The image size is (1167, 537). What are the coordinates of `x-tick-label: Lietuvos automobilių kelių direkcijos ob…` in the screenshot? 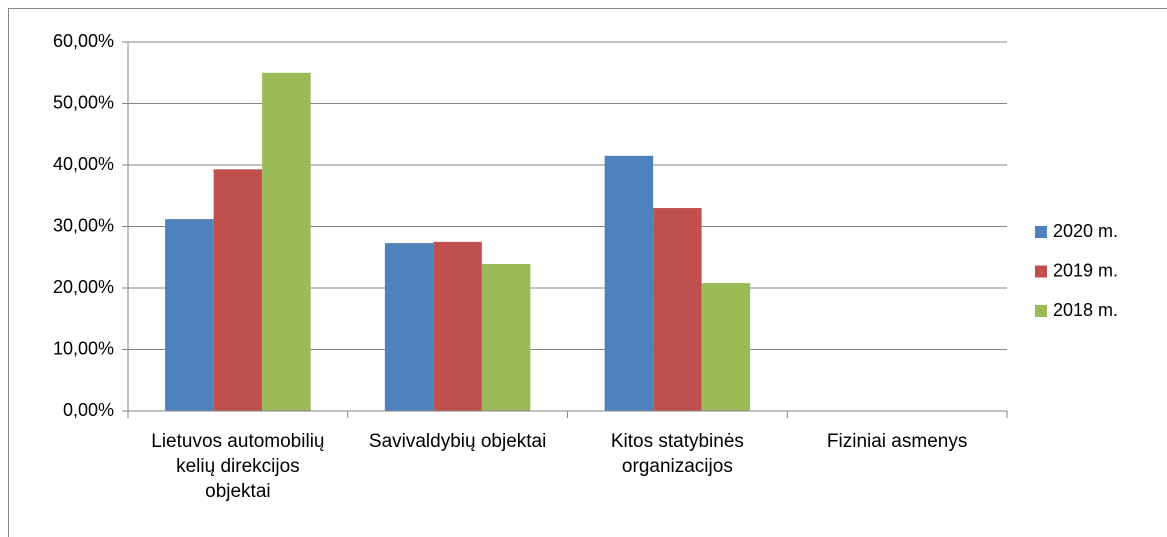 It's located at (238, 466).